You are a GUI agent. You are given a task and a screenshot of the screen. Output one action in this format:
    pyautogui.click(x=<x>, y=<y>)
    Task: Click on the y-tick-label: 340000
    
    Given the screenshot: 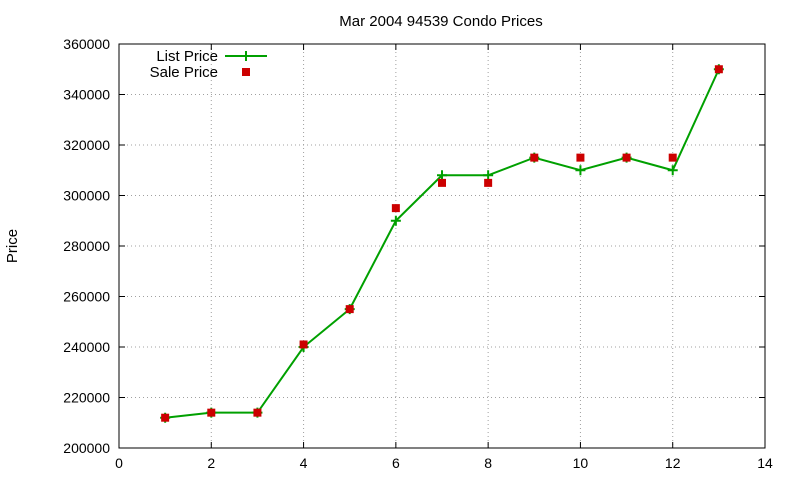 What is the action you would take?
    pyautogui.click(x=86, y=95)
    